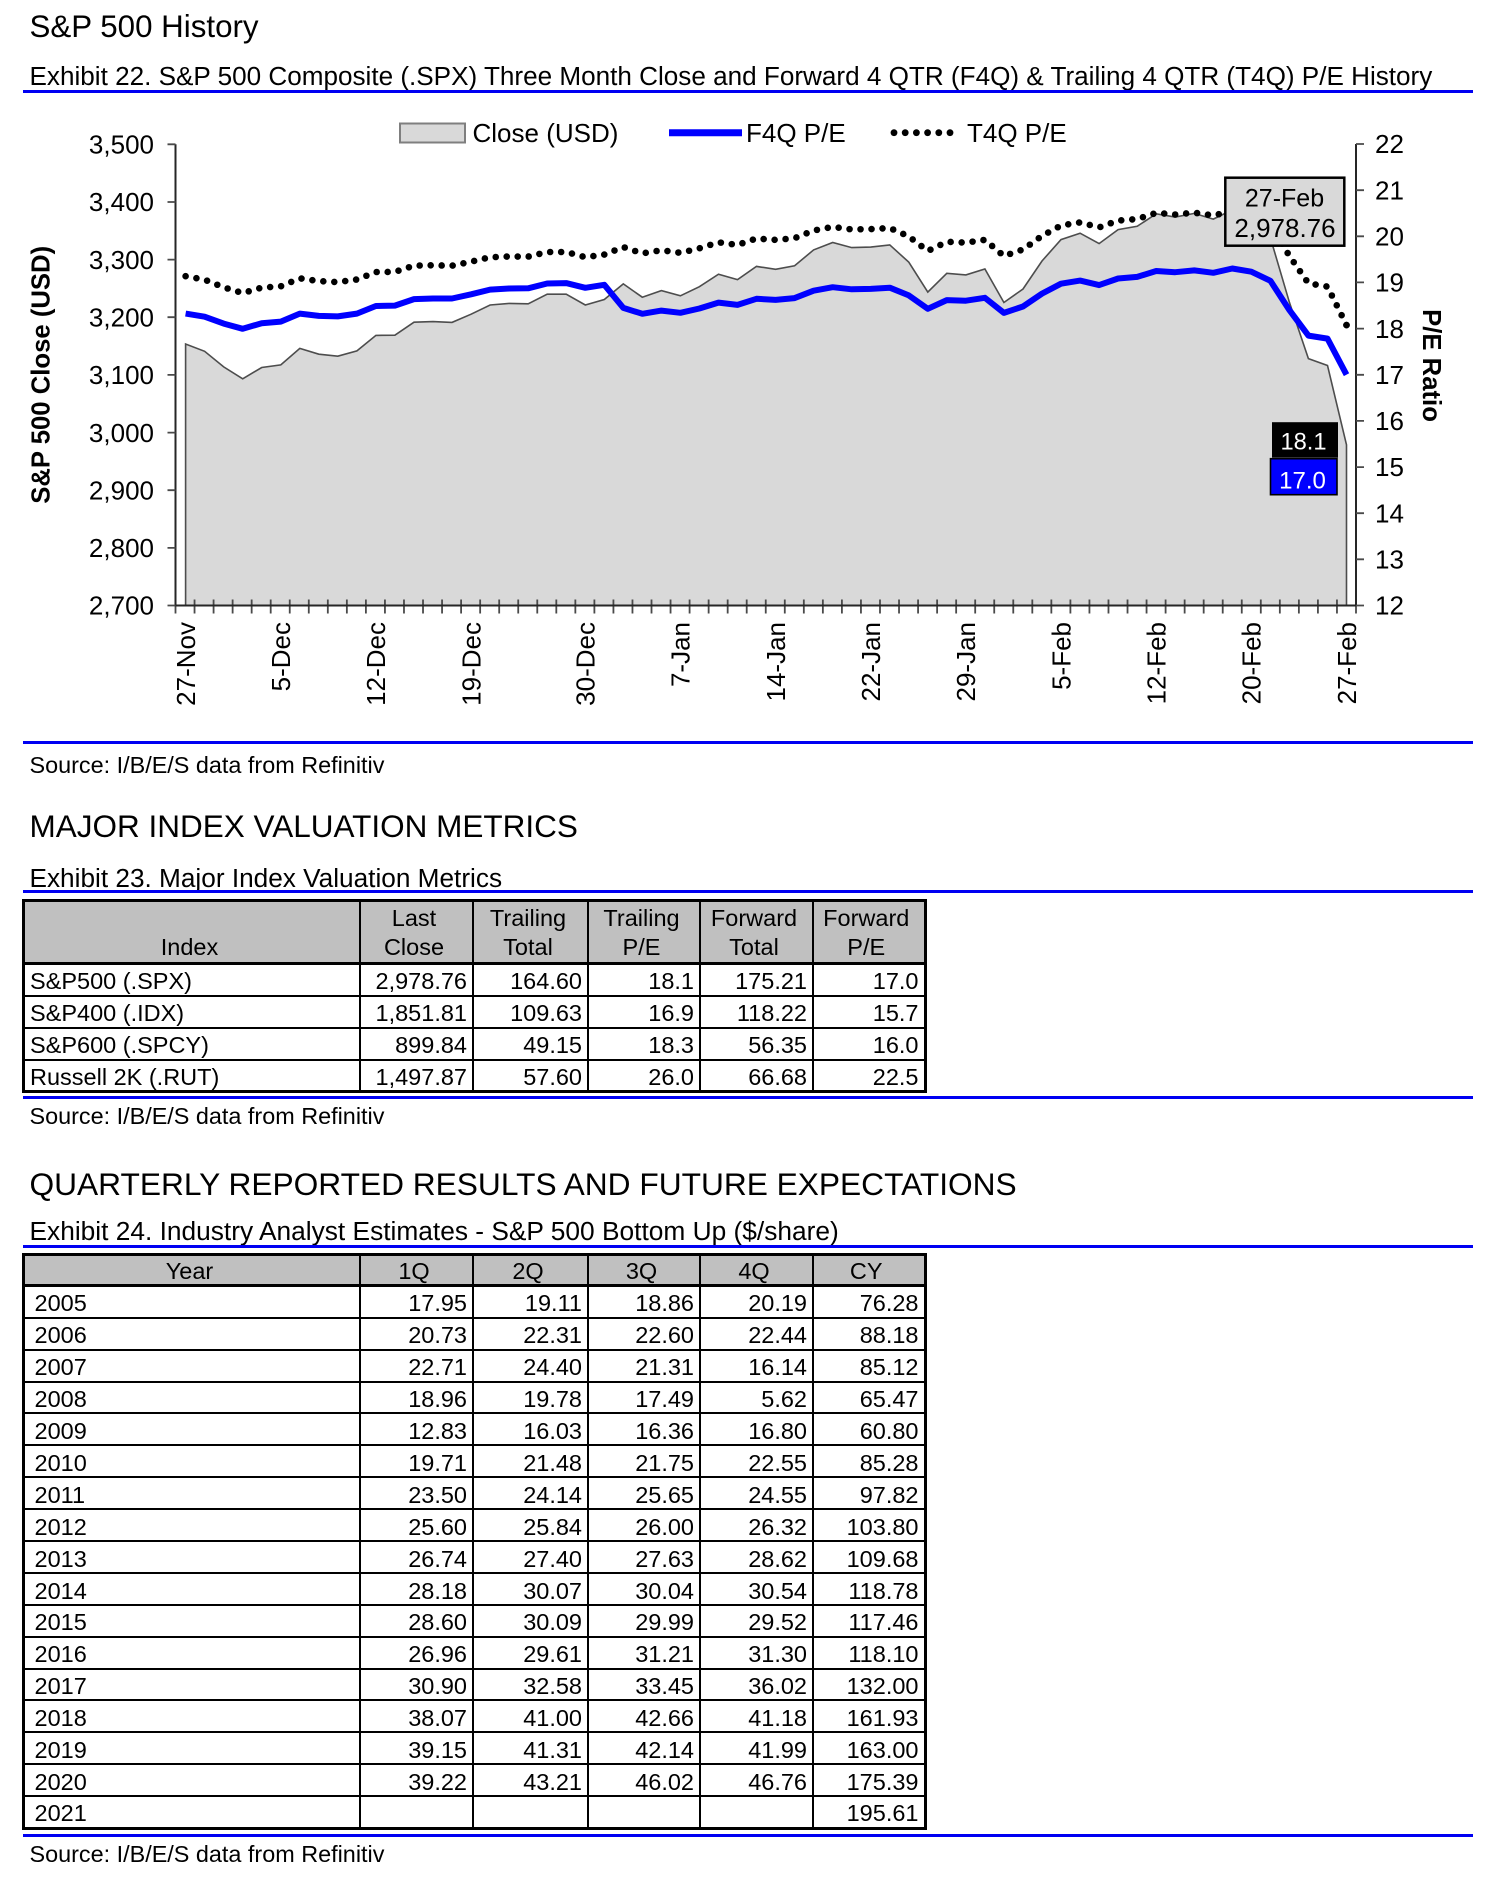 The width and height of the screenshot is (1500, 1885). Describe the element at coordinates (42, 375) in the screenshot. I see `svg-text: S&P 500 Close (USD)` at that location.